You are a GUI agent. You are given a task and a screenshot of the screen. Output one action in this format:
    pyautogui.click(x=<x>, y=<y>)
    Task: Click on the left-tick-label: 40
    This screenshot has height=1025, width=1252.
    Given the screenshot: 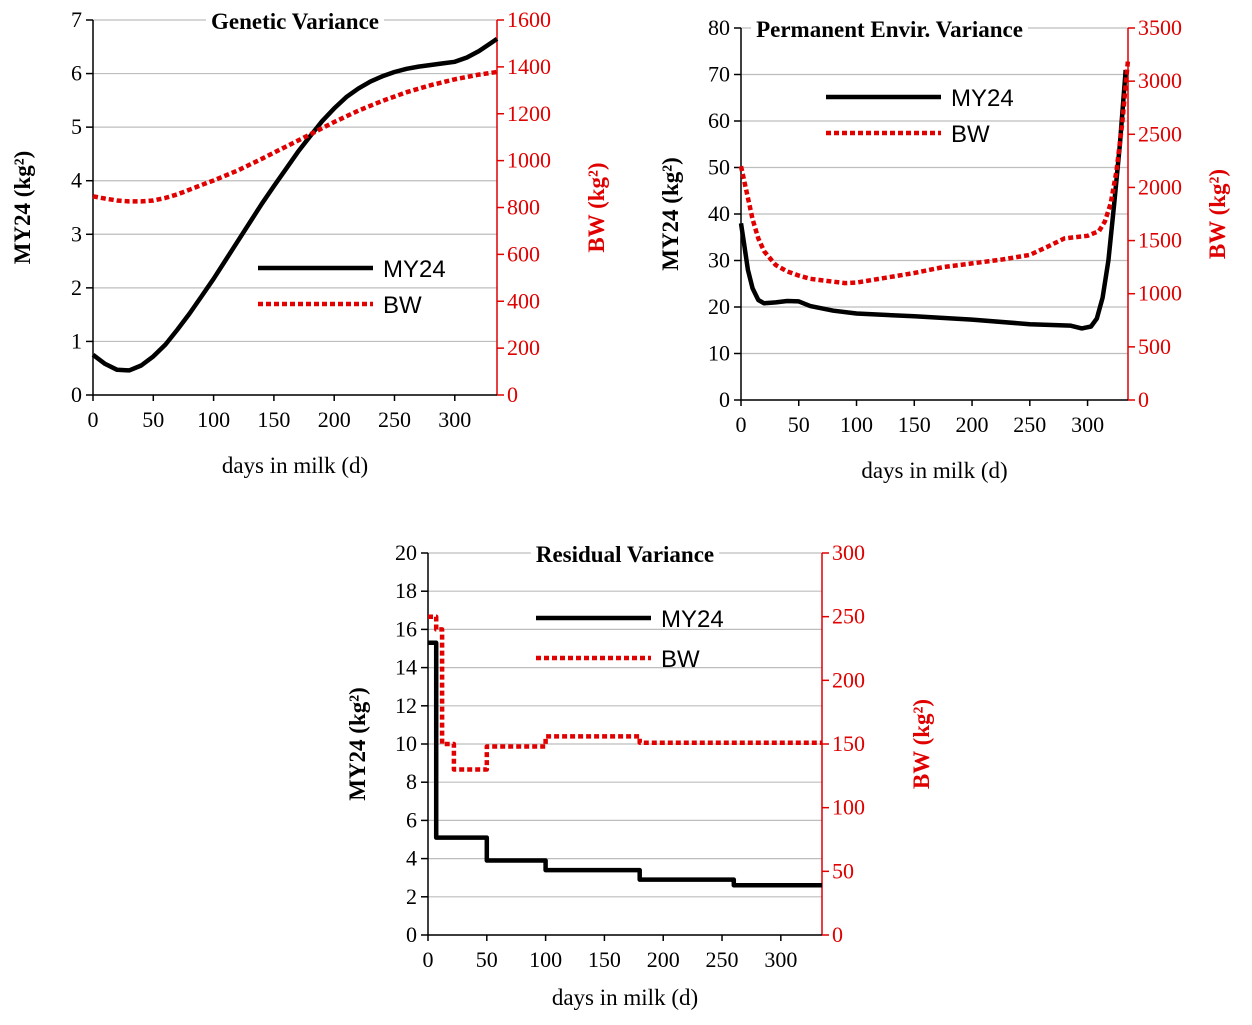 What is the action you would take?
    pyautogui.click(x=719, y=213)
    